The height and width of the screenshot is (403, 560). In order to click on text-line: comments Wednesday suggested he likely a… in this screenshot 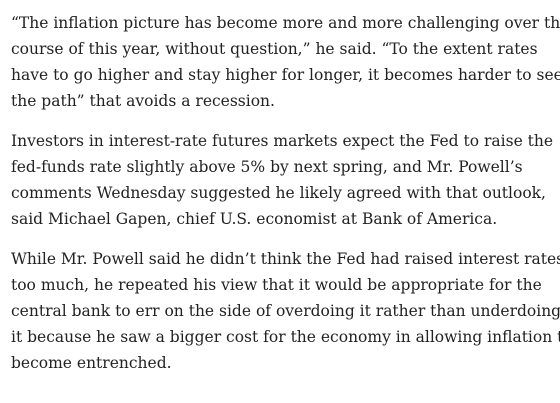, I will do `click(278, 193)`.